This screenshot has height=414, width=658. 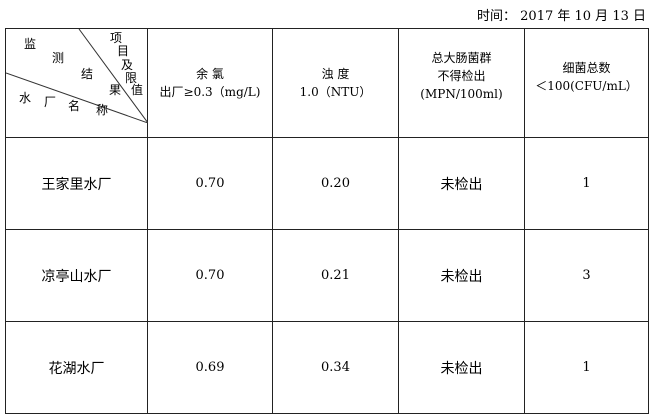 I want to click on diagonal-lines, so click(x=77, y=76).